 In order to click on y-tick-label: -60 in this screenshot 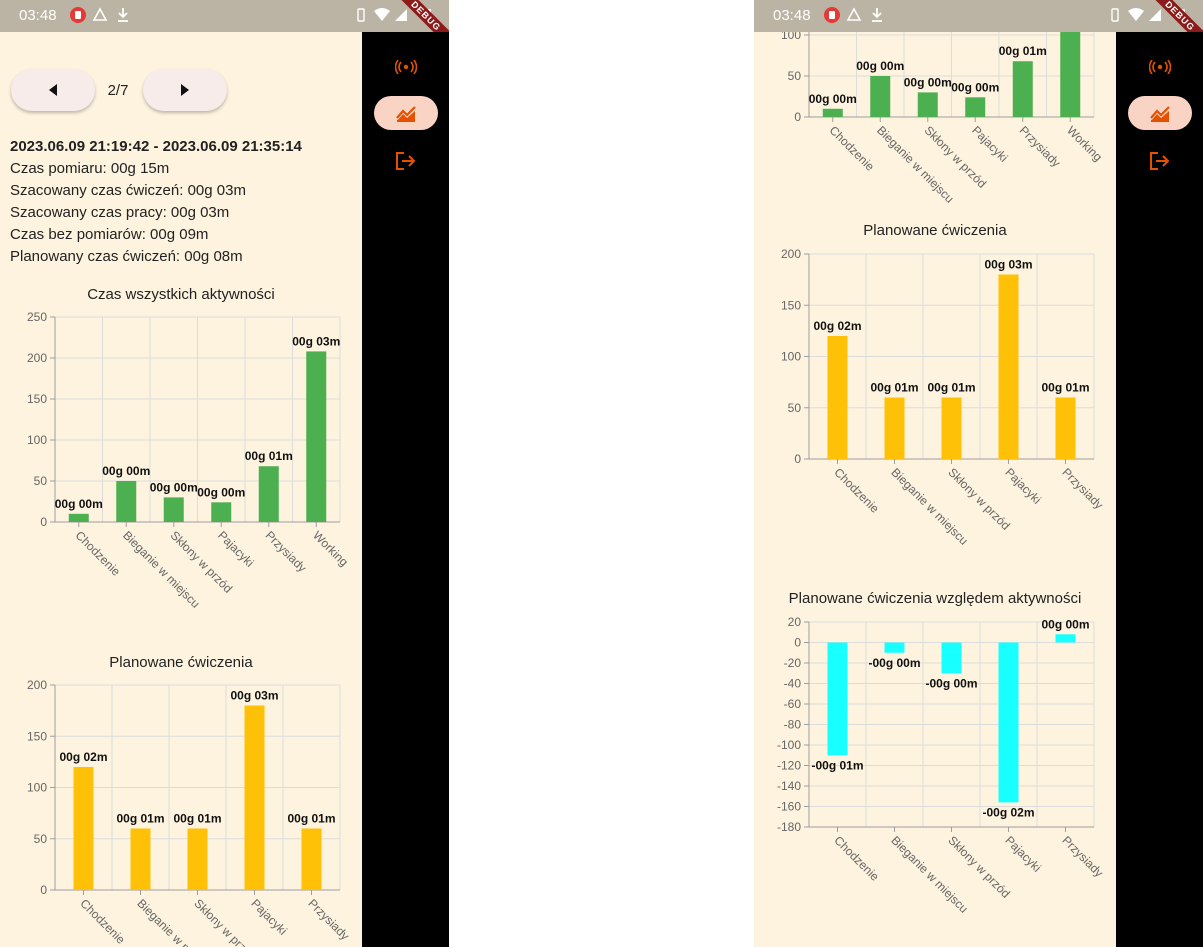, I will do `click(793, 704)`.